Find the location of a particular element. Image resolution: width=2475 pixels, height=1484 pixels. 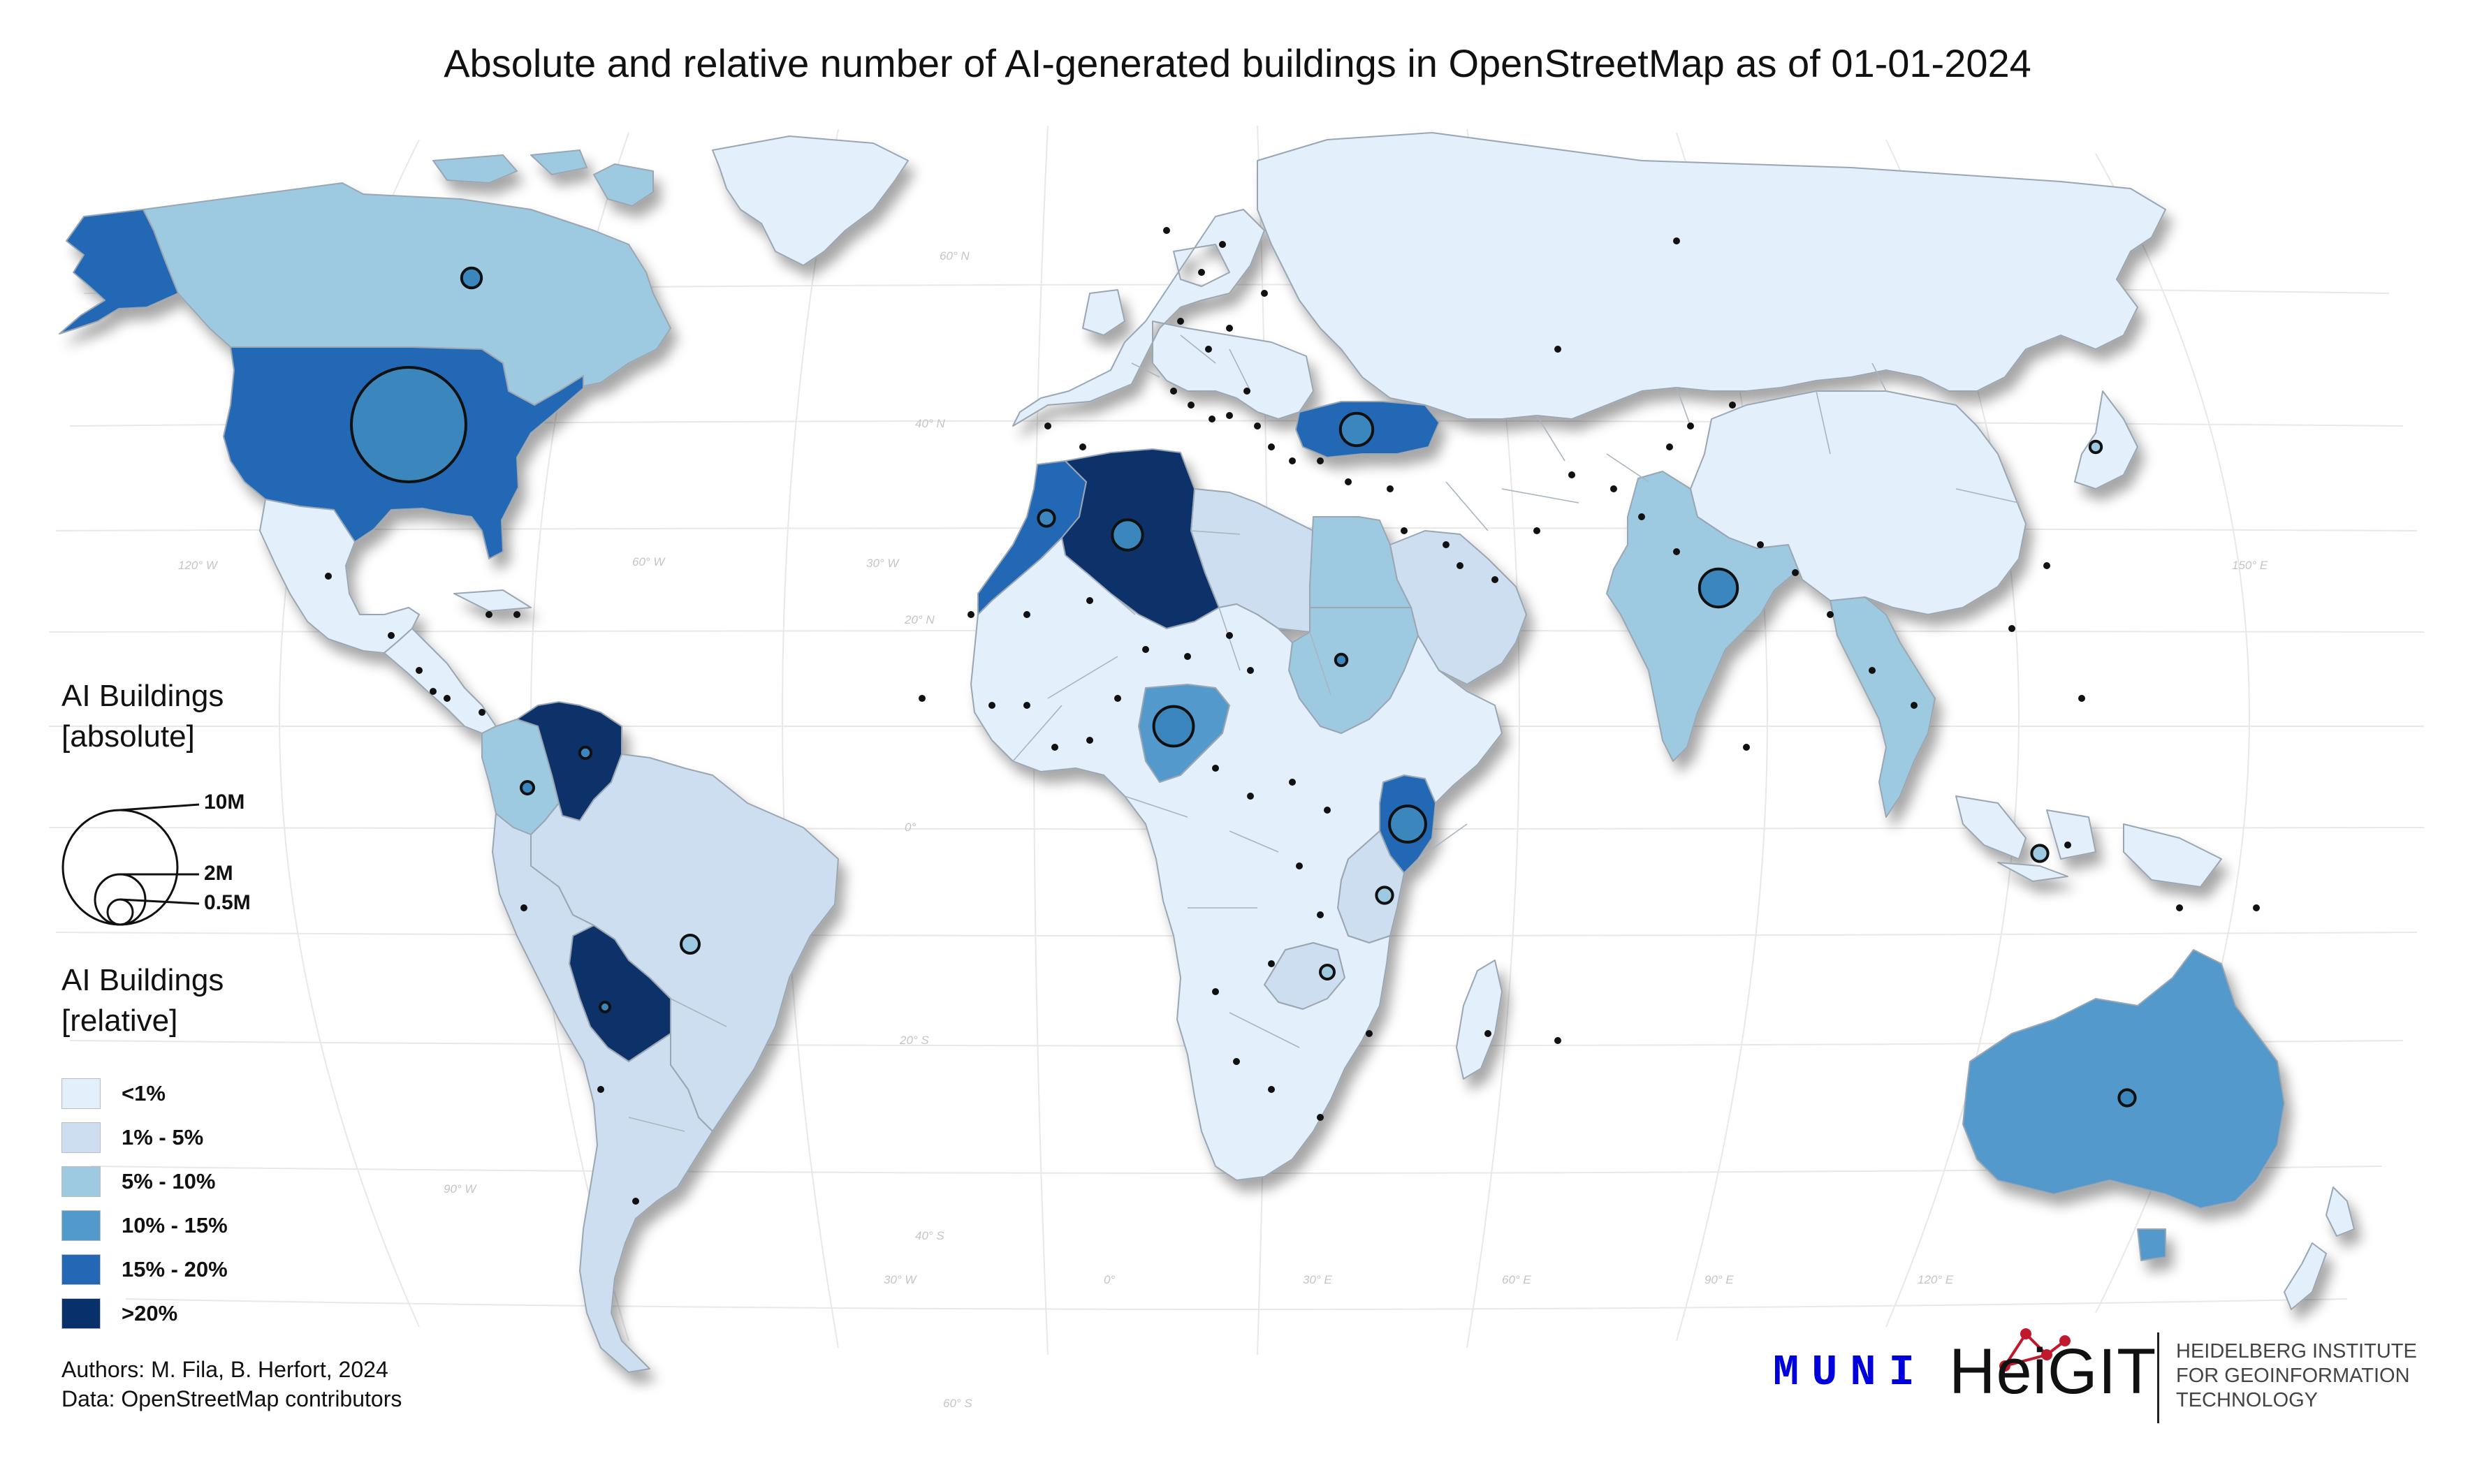

bubble-morocco is located at coordinates (1046, 518).